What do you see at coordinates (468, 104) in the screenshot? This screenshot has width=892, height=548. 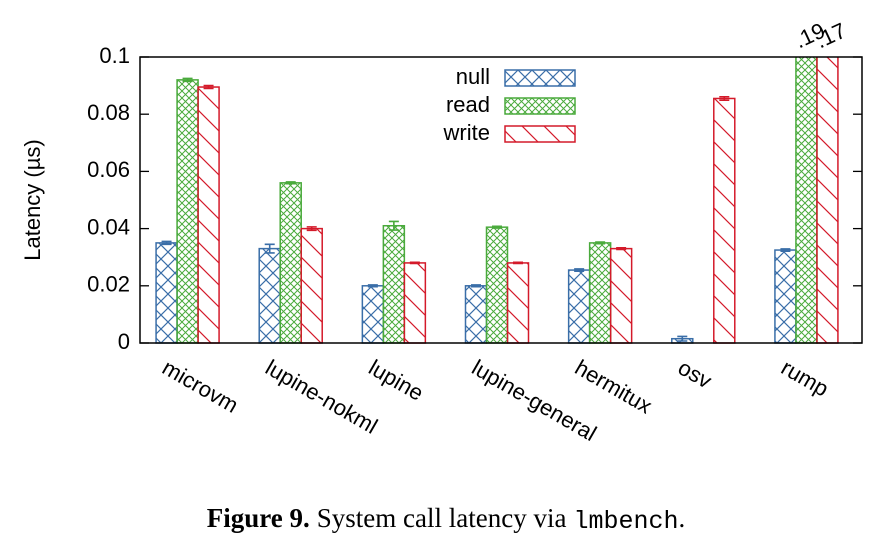 I see `legend-label: read` at bounding box center [468, 104].